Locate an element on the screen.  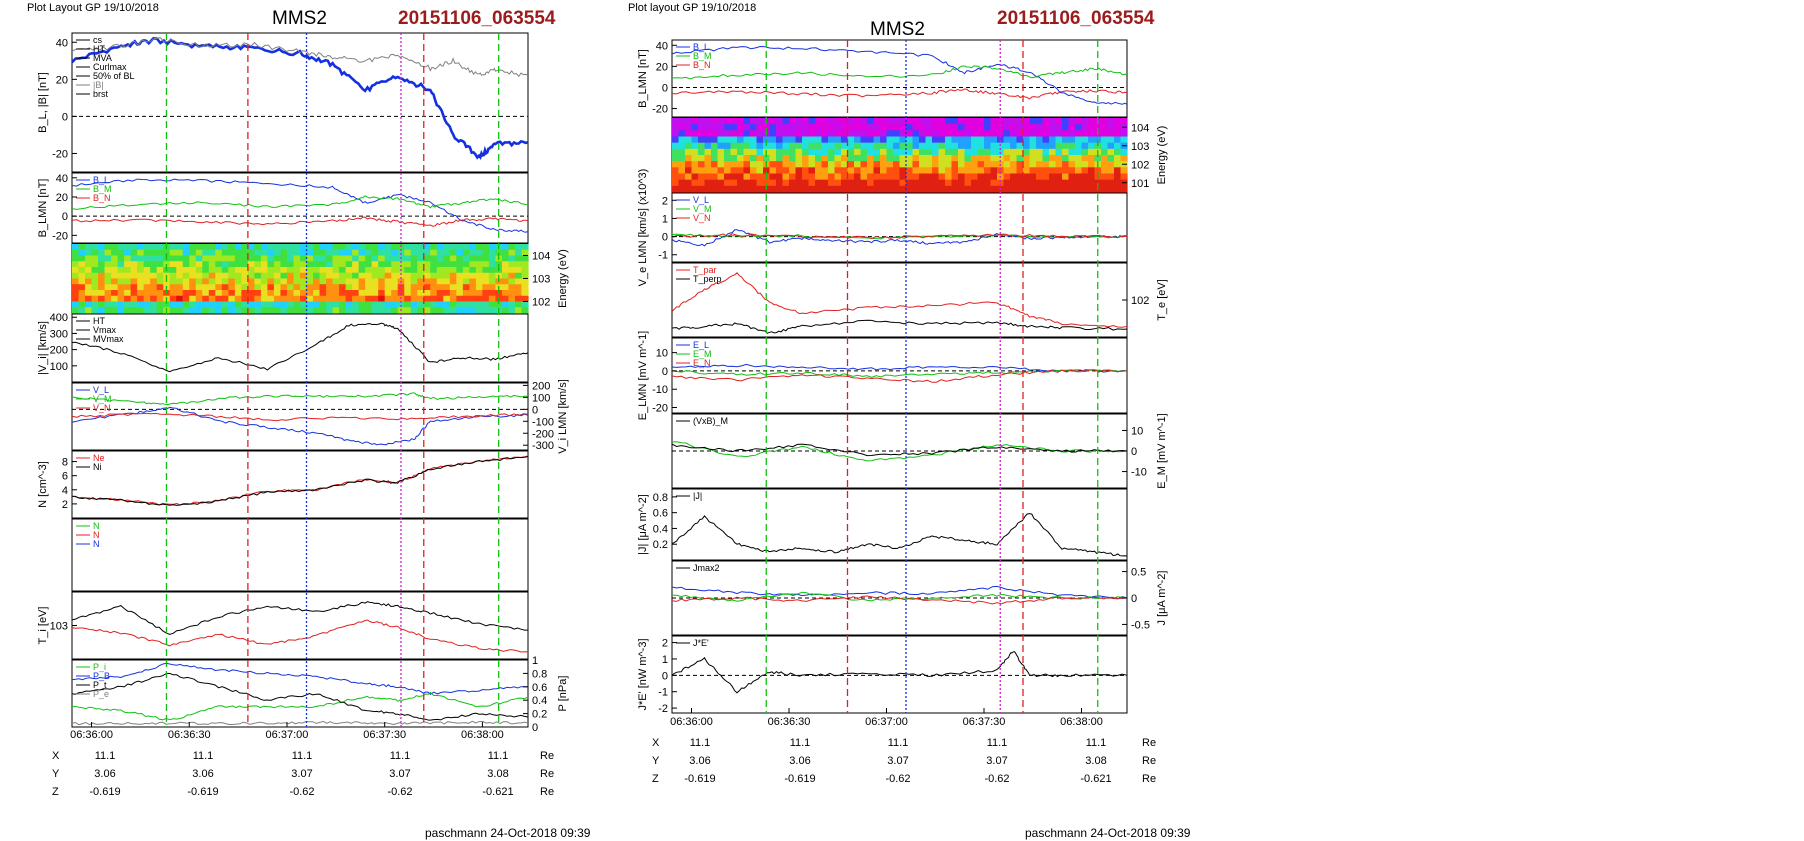
y-tick-label: 4 is located at coordinates (65, 491).